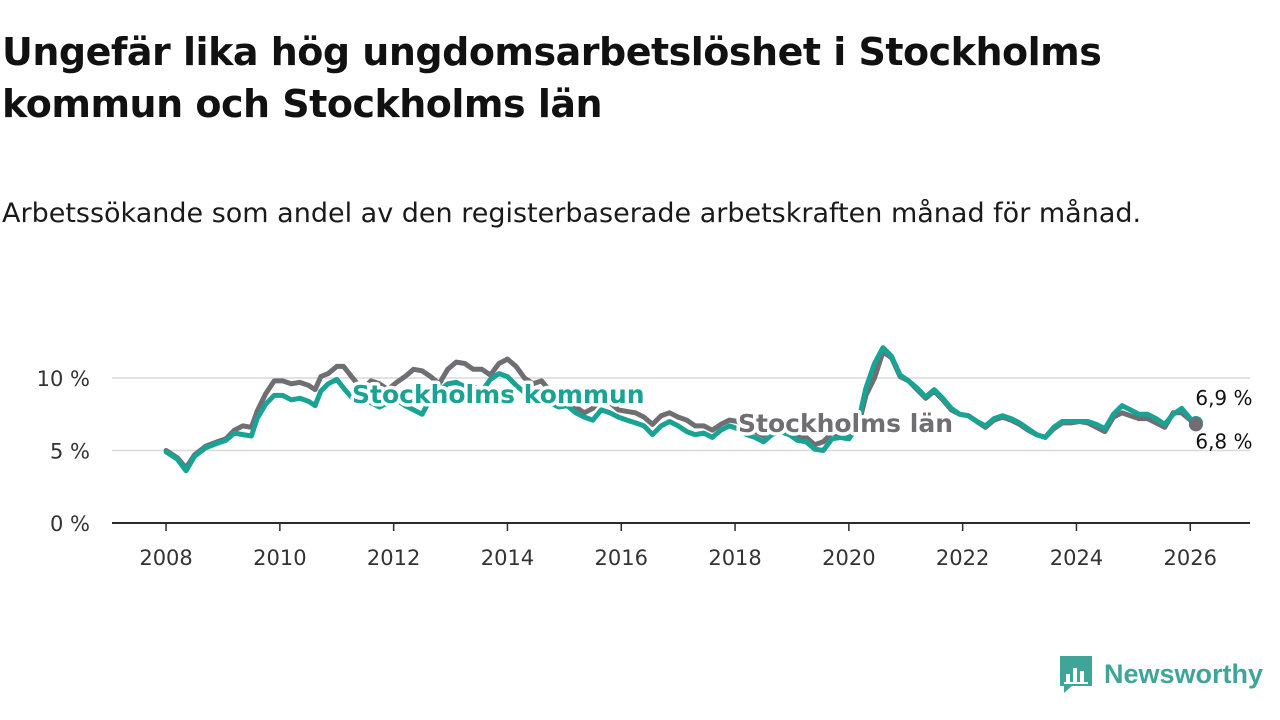  I want to click on x-tick-label: 2022, so click(962, 558).